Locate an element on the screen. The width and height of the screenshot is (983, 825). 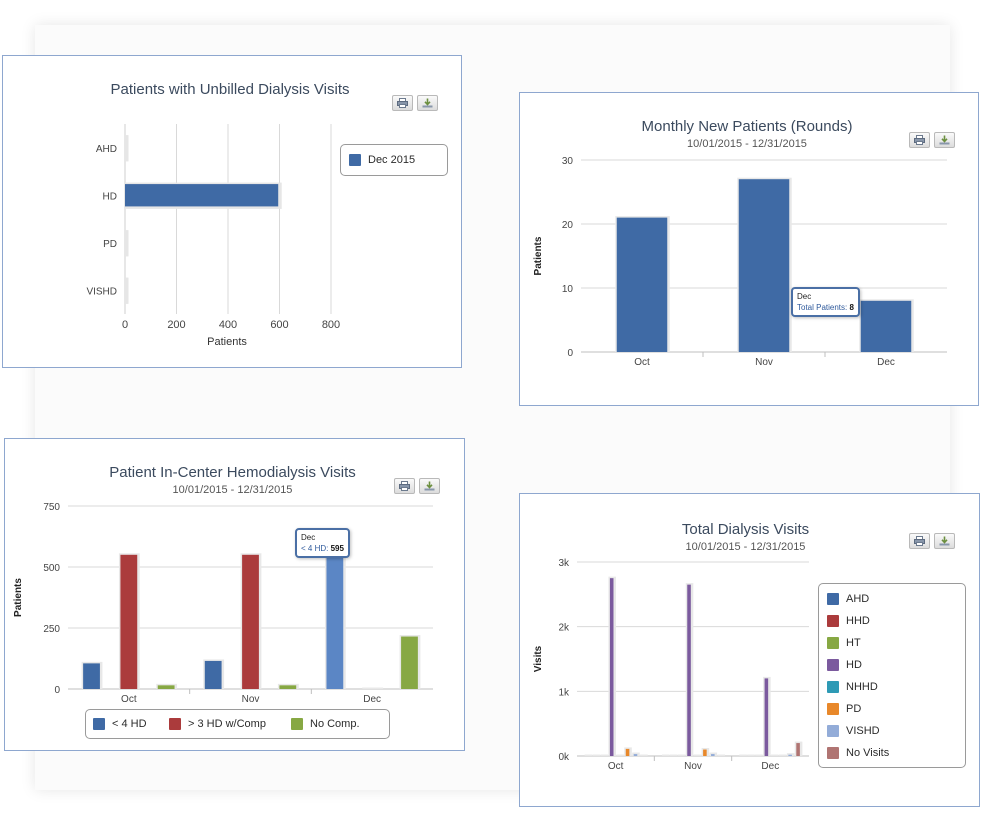
legend-label: AHD is located at coordinates (858, 599).